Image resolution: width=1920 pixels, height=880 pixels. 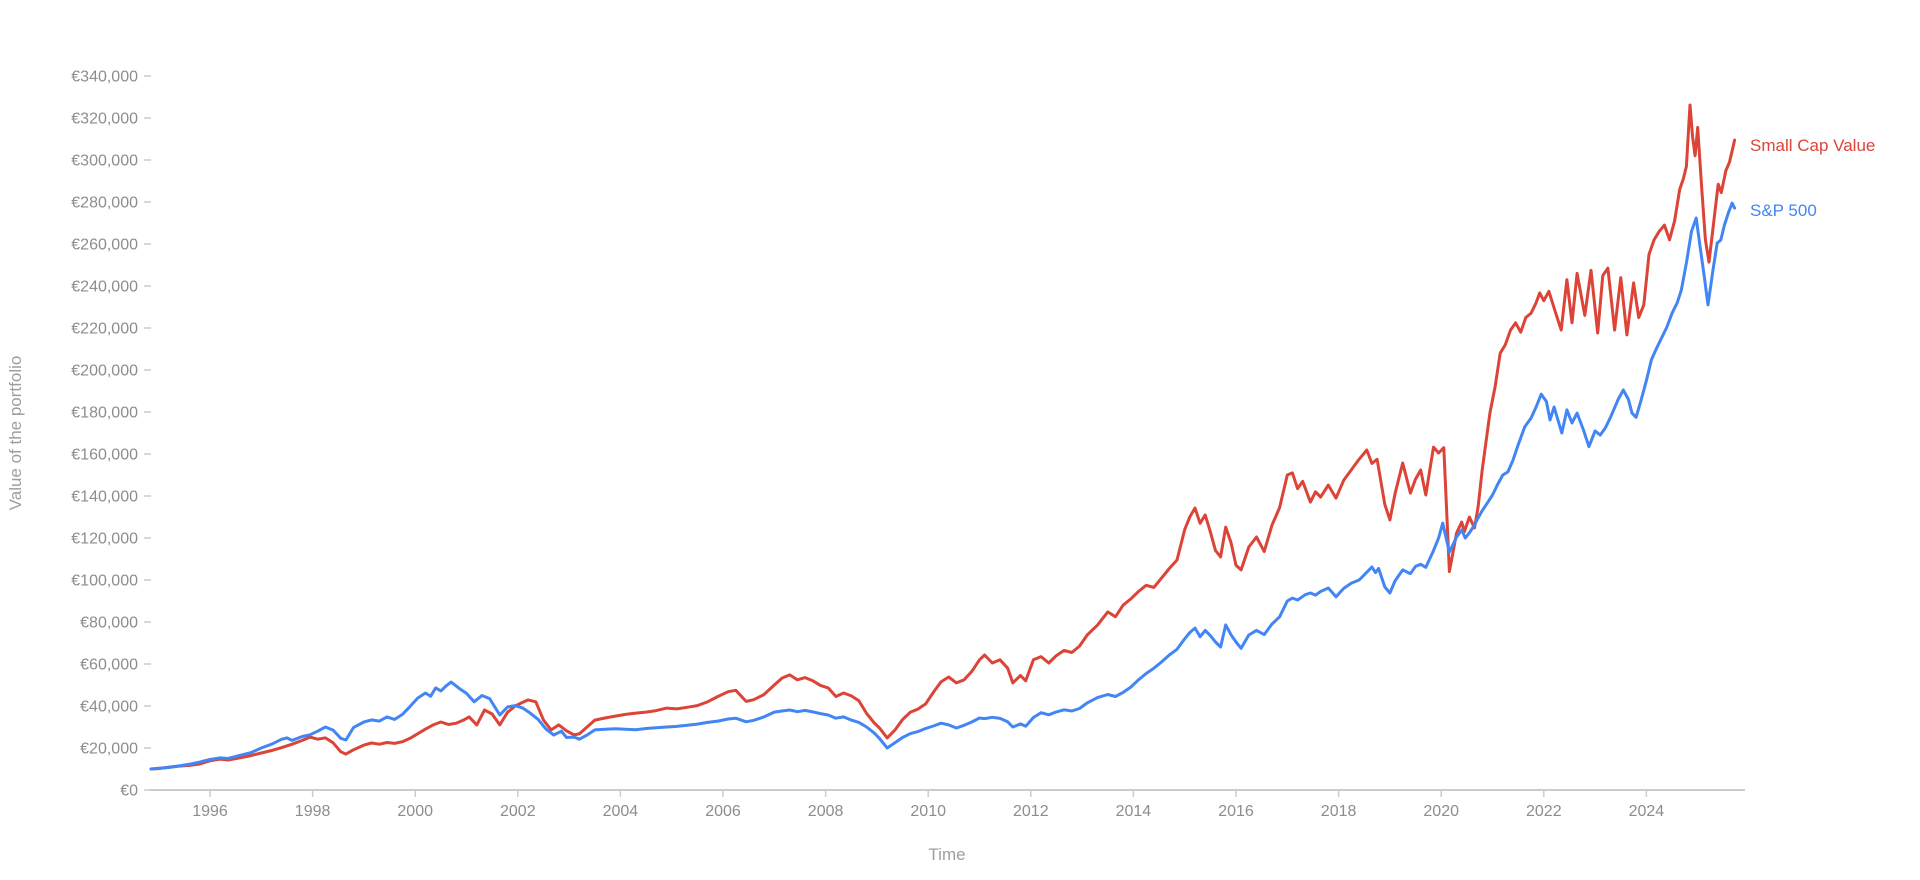 What do you see at coordinates (104, 539) in the screenshot?
I see `y-tick-label: €120,000` at bounding box center [104, 539].